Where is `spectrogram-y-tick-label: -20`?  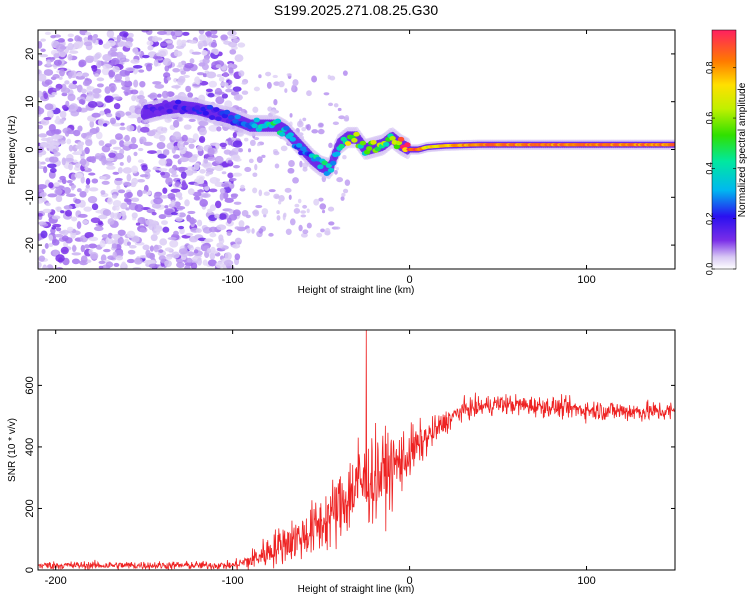 spectrogram-y-tick-label: -20 is located at coordinates (30, 245).